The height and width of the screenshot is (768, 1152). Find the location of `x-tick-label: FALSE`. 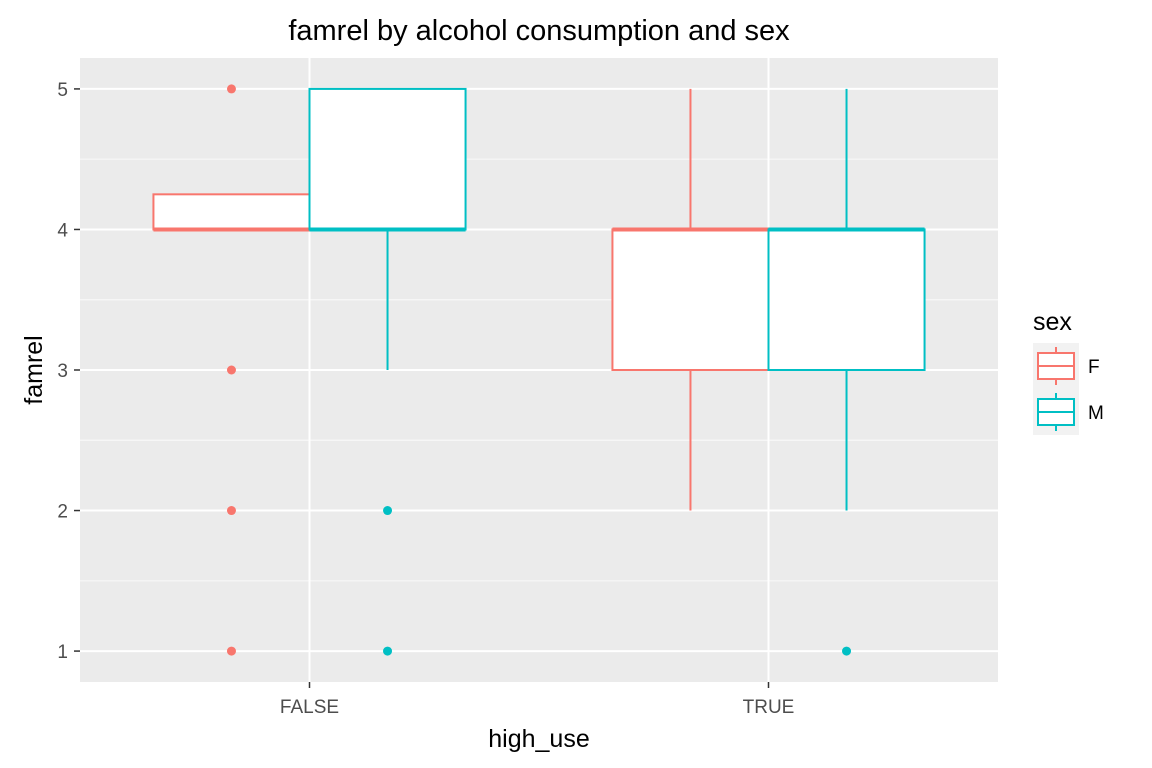

x-tick-label: FALSE is located at coordinates (309, 707).